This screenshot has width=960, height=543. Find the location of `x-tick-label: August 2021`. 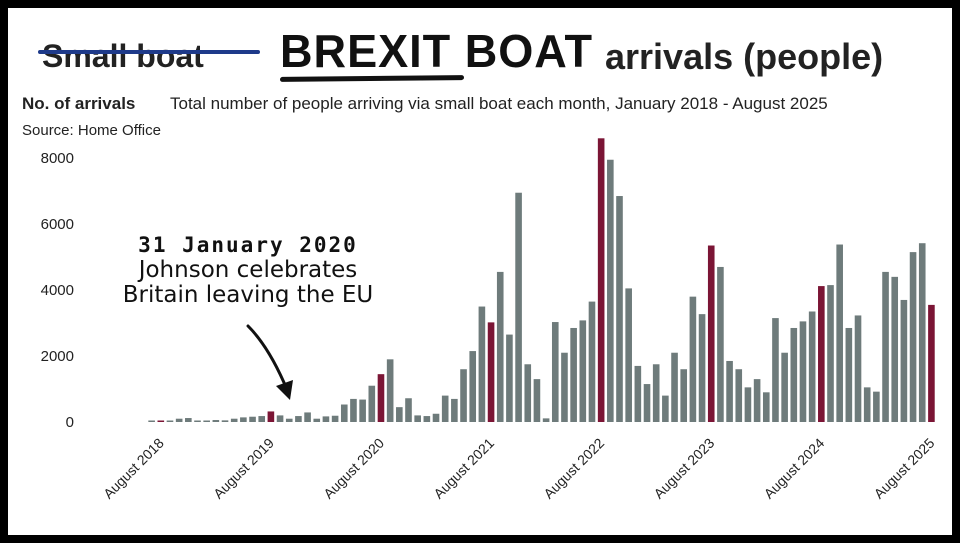

x-tick-label: August 2021 is located at coordinates (463, 468).